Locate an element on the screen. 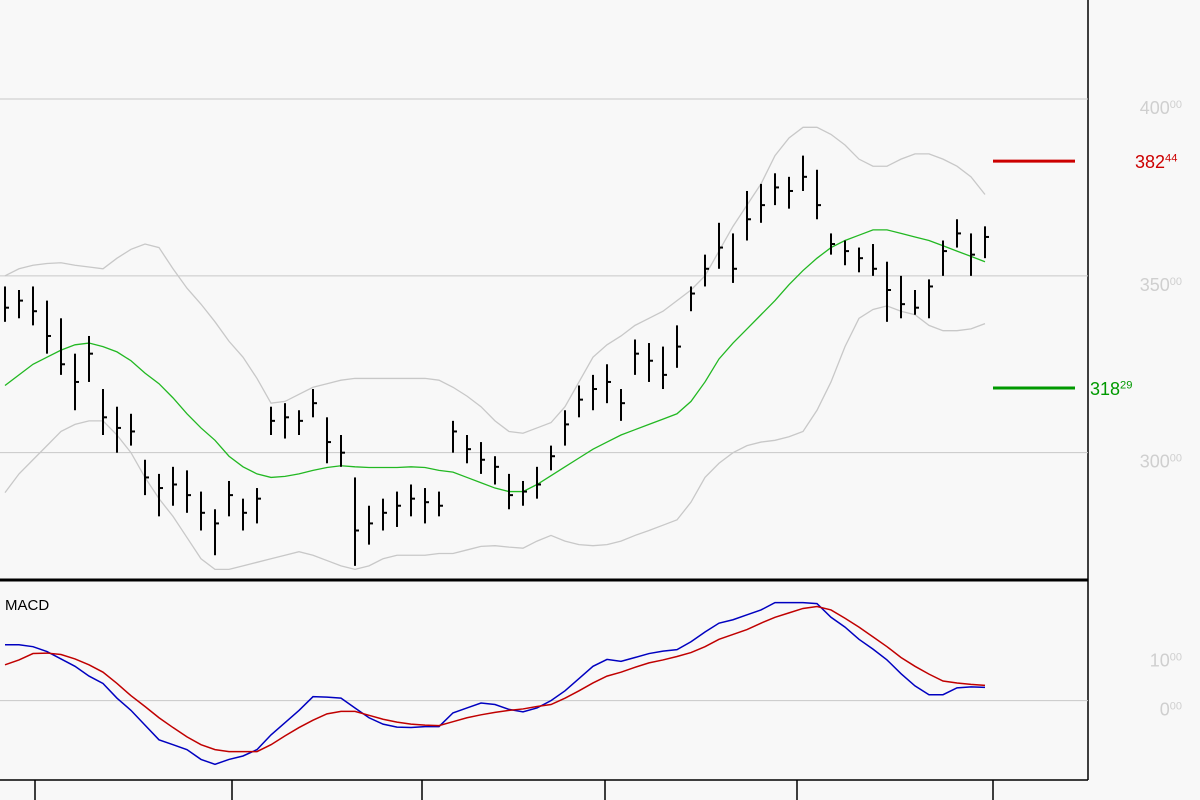  y-tick-label: 40000 is located at coordinates (1161, 108).